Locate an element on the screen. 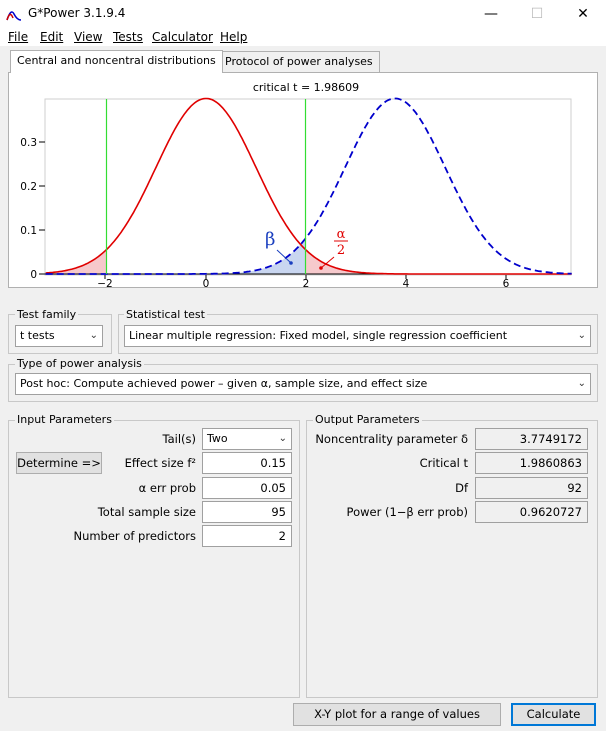 Image resolution: width=606 pixels, height=731 pixels. tails-label: Tail(s) is located at coordinates (179, 439).